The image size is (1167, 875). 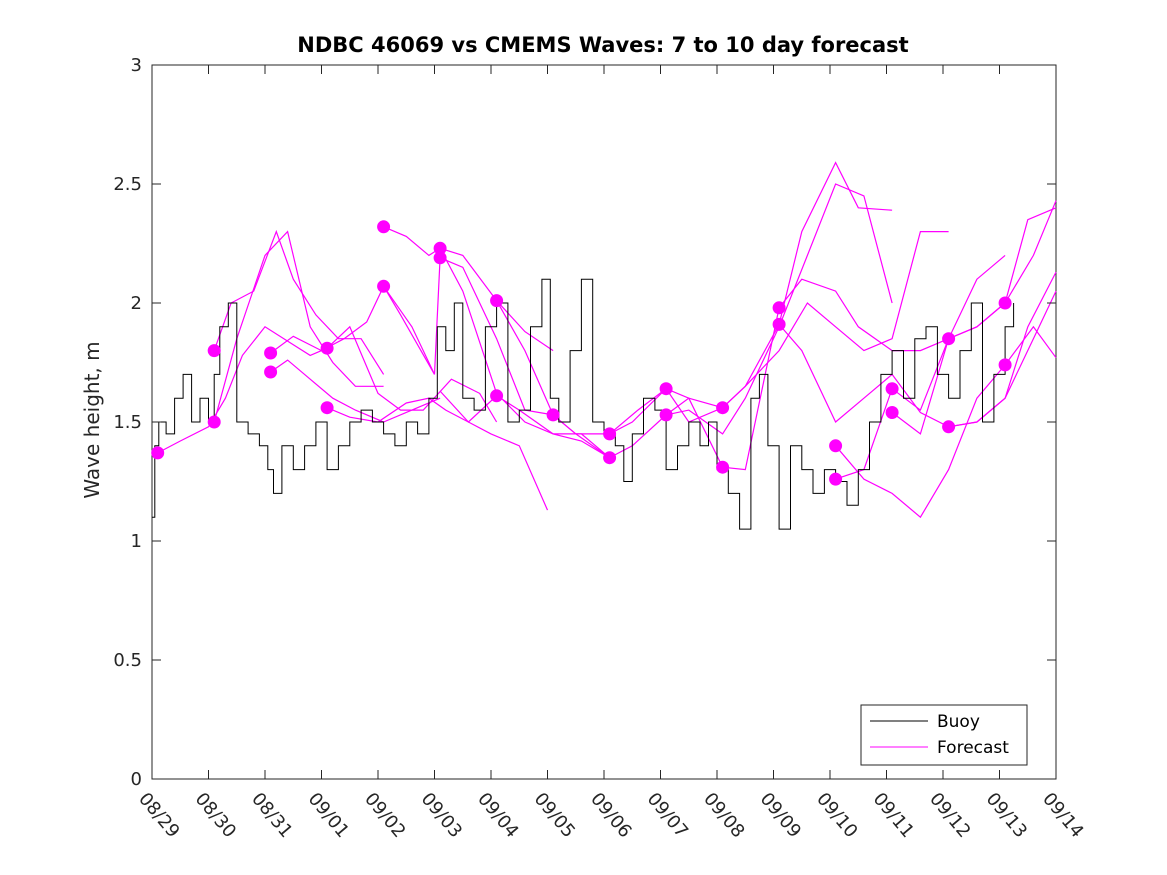 What do you see at coordinates (92, 419) in the screenshot?
I see `y-axis-label: Wave height, m` at bounding box center [92, 419].